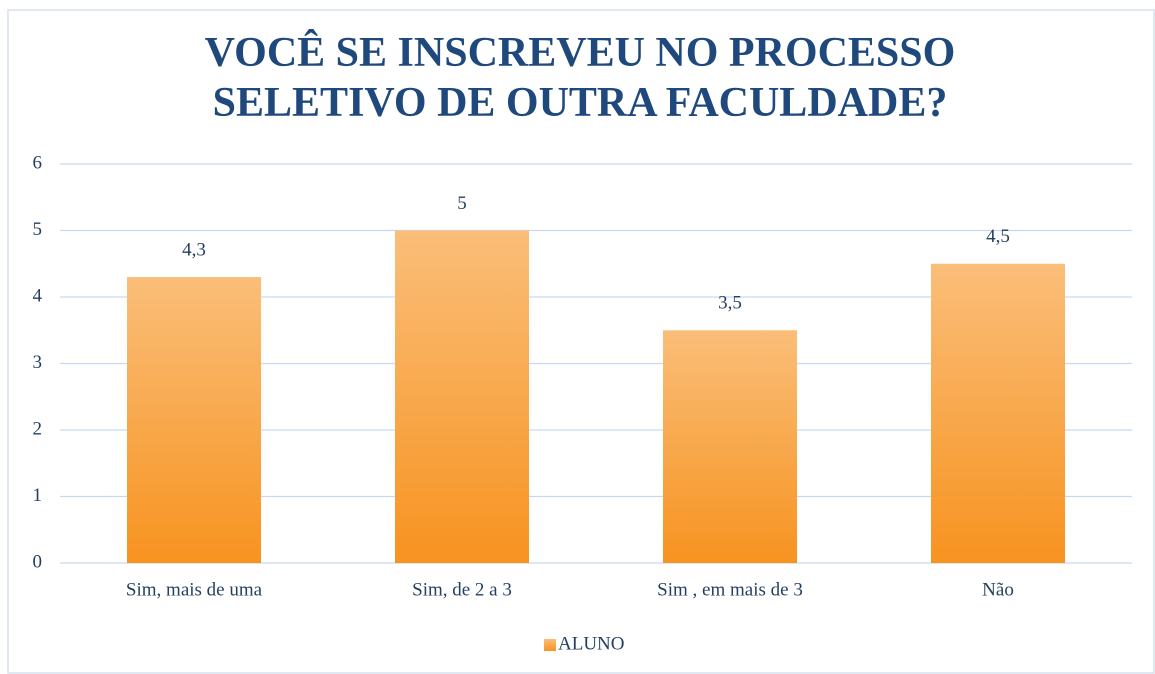 This screenshot has width=1155, height=674. Describe the element at coordinates (194, 249) in the screenshot. I see `data-label: 4,3` at that location.